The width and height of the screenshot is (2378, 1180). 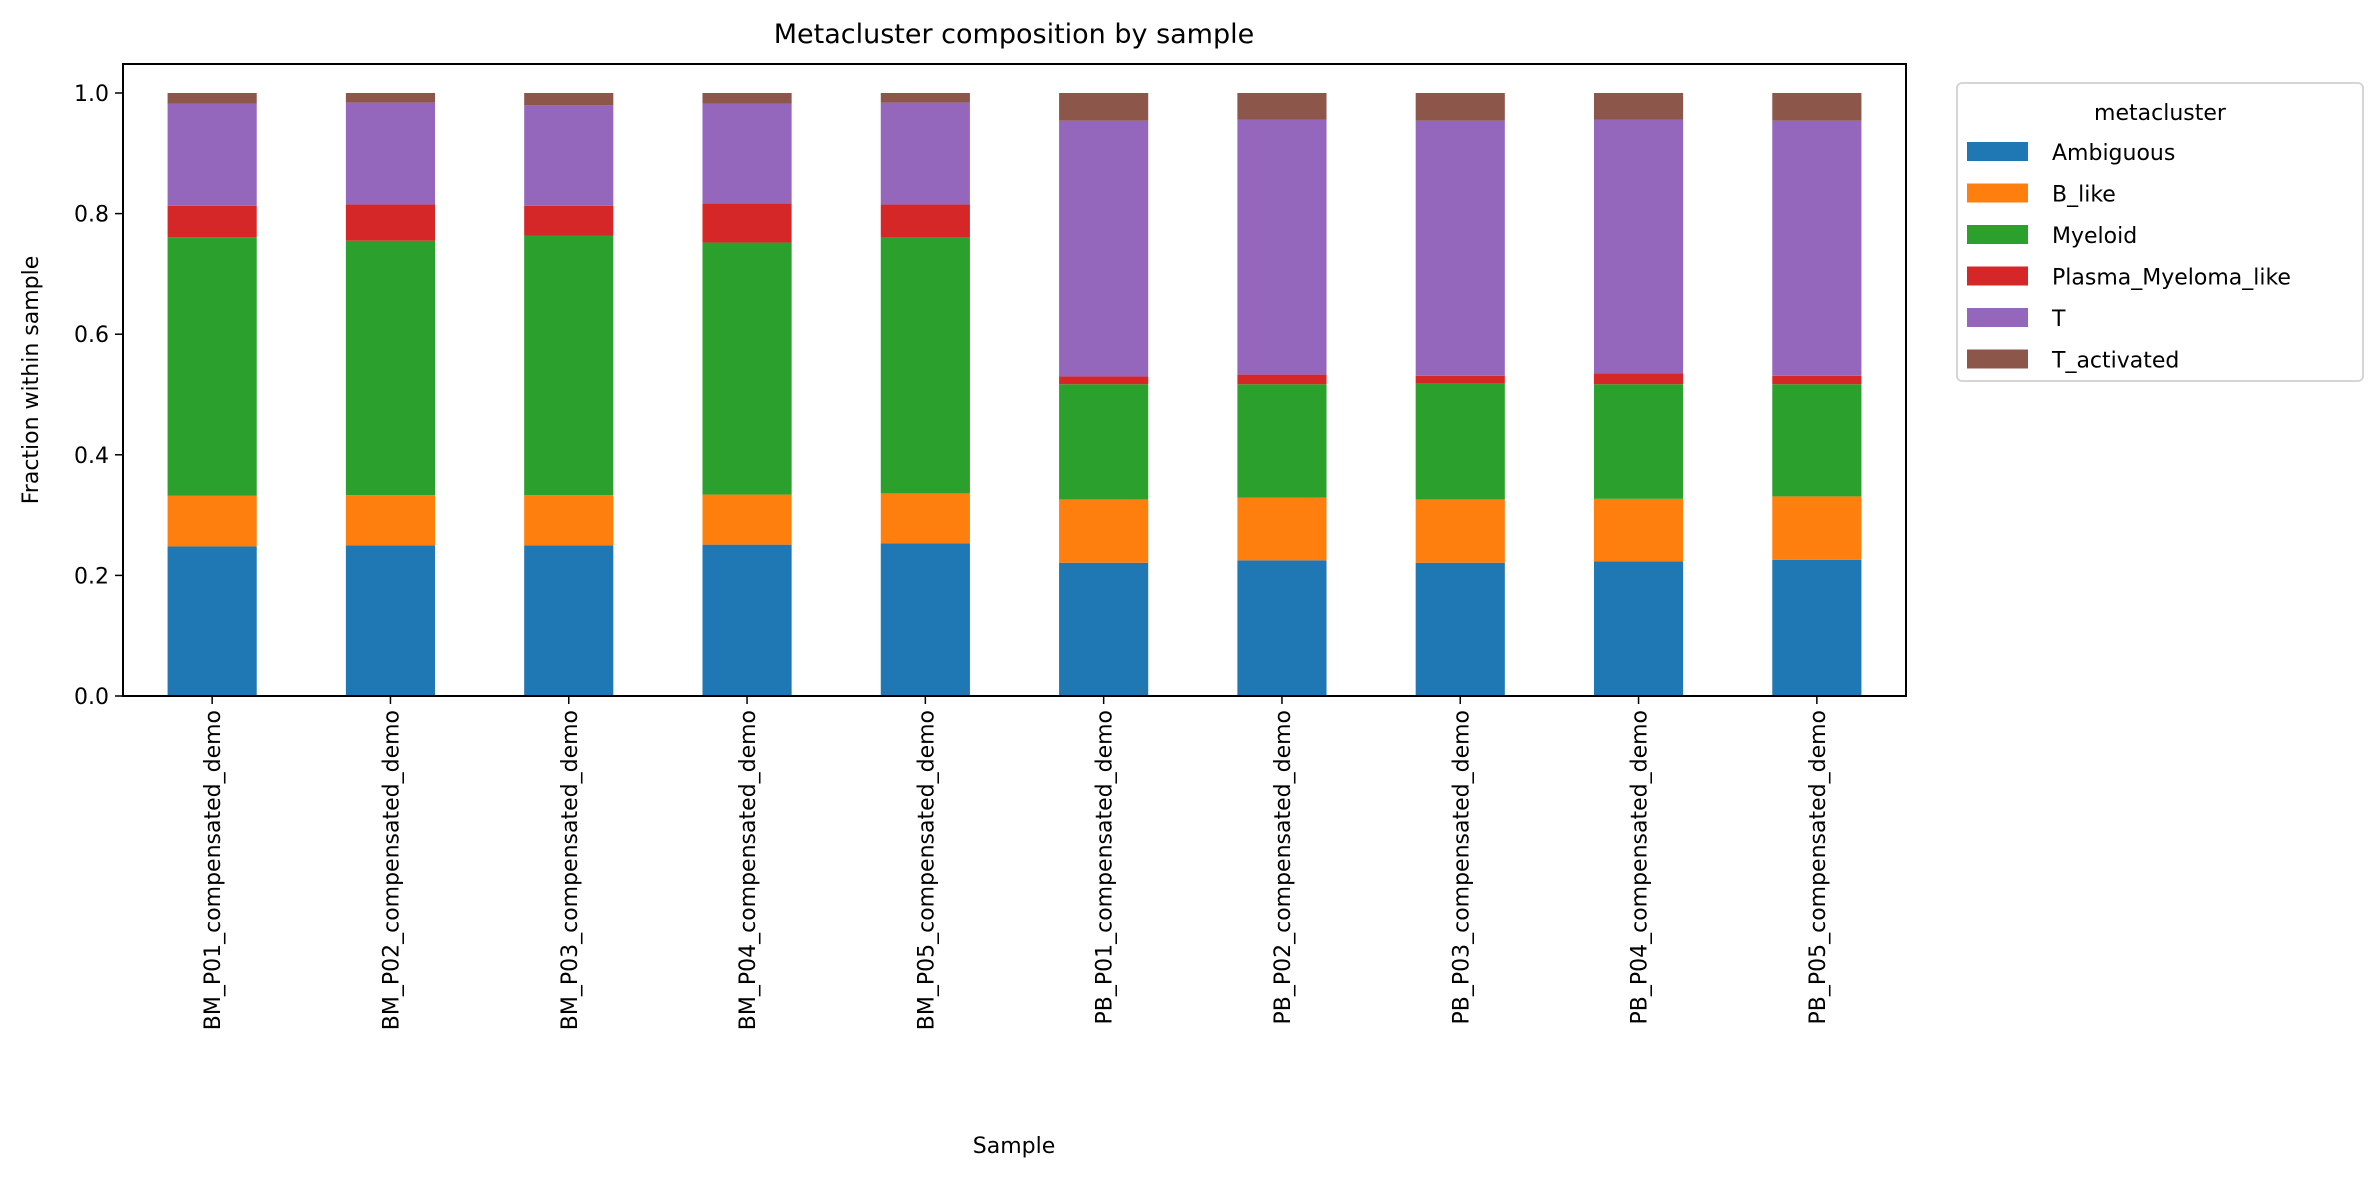 What do you see at coordinates (213, 870) in the screenshot?
I see `x-tick-label: BM_P01_compensated_demo` at bounding box center [213, 870].